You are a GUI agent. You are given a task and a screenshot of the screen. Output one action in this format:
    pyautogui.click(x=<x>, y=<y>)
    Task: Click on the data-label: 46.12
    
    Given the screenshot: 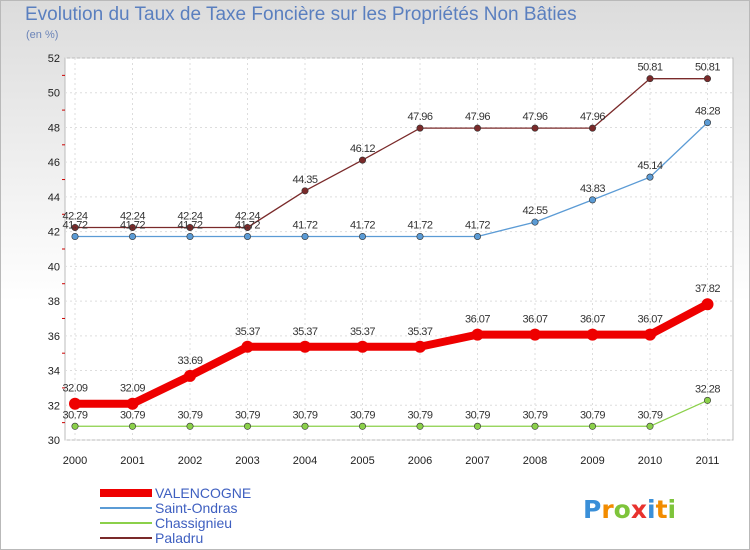 What is the action you would take?
    pyautogui.click(x=362, y=149)
    